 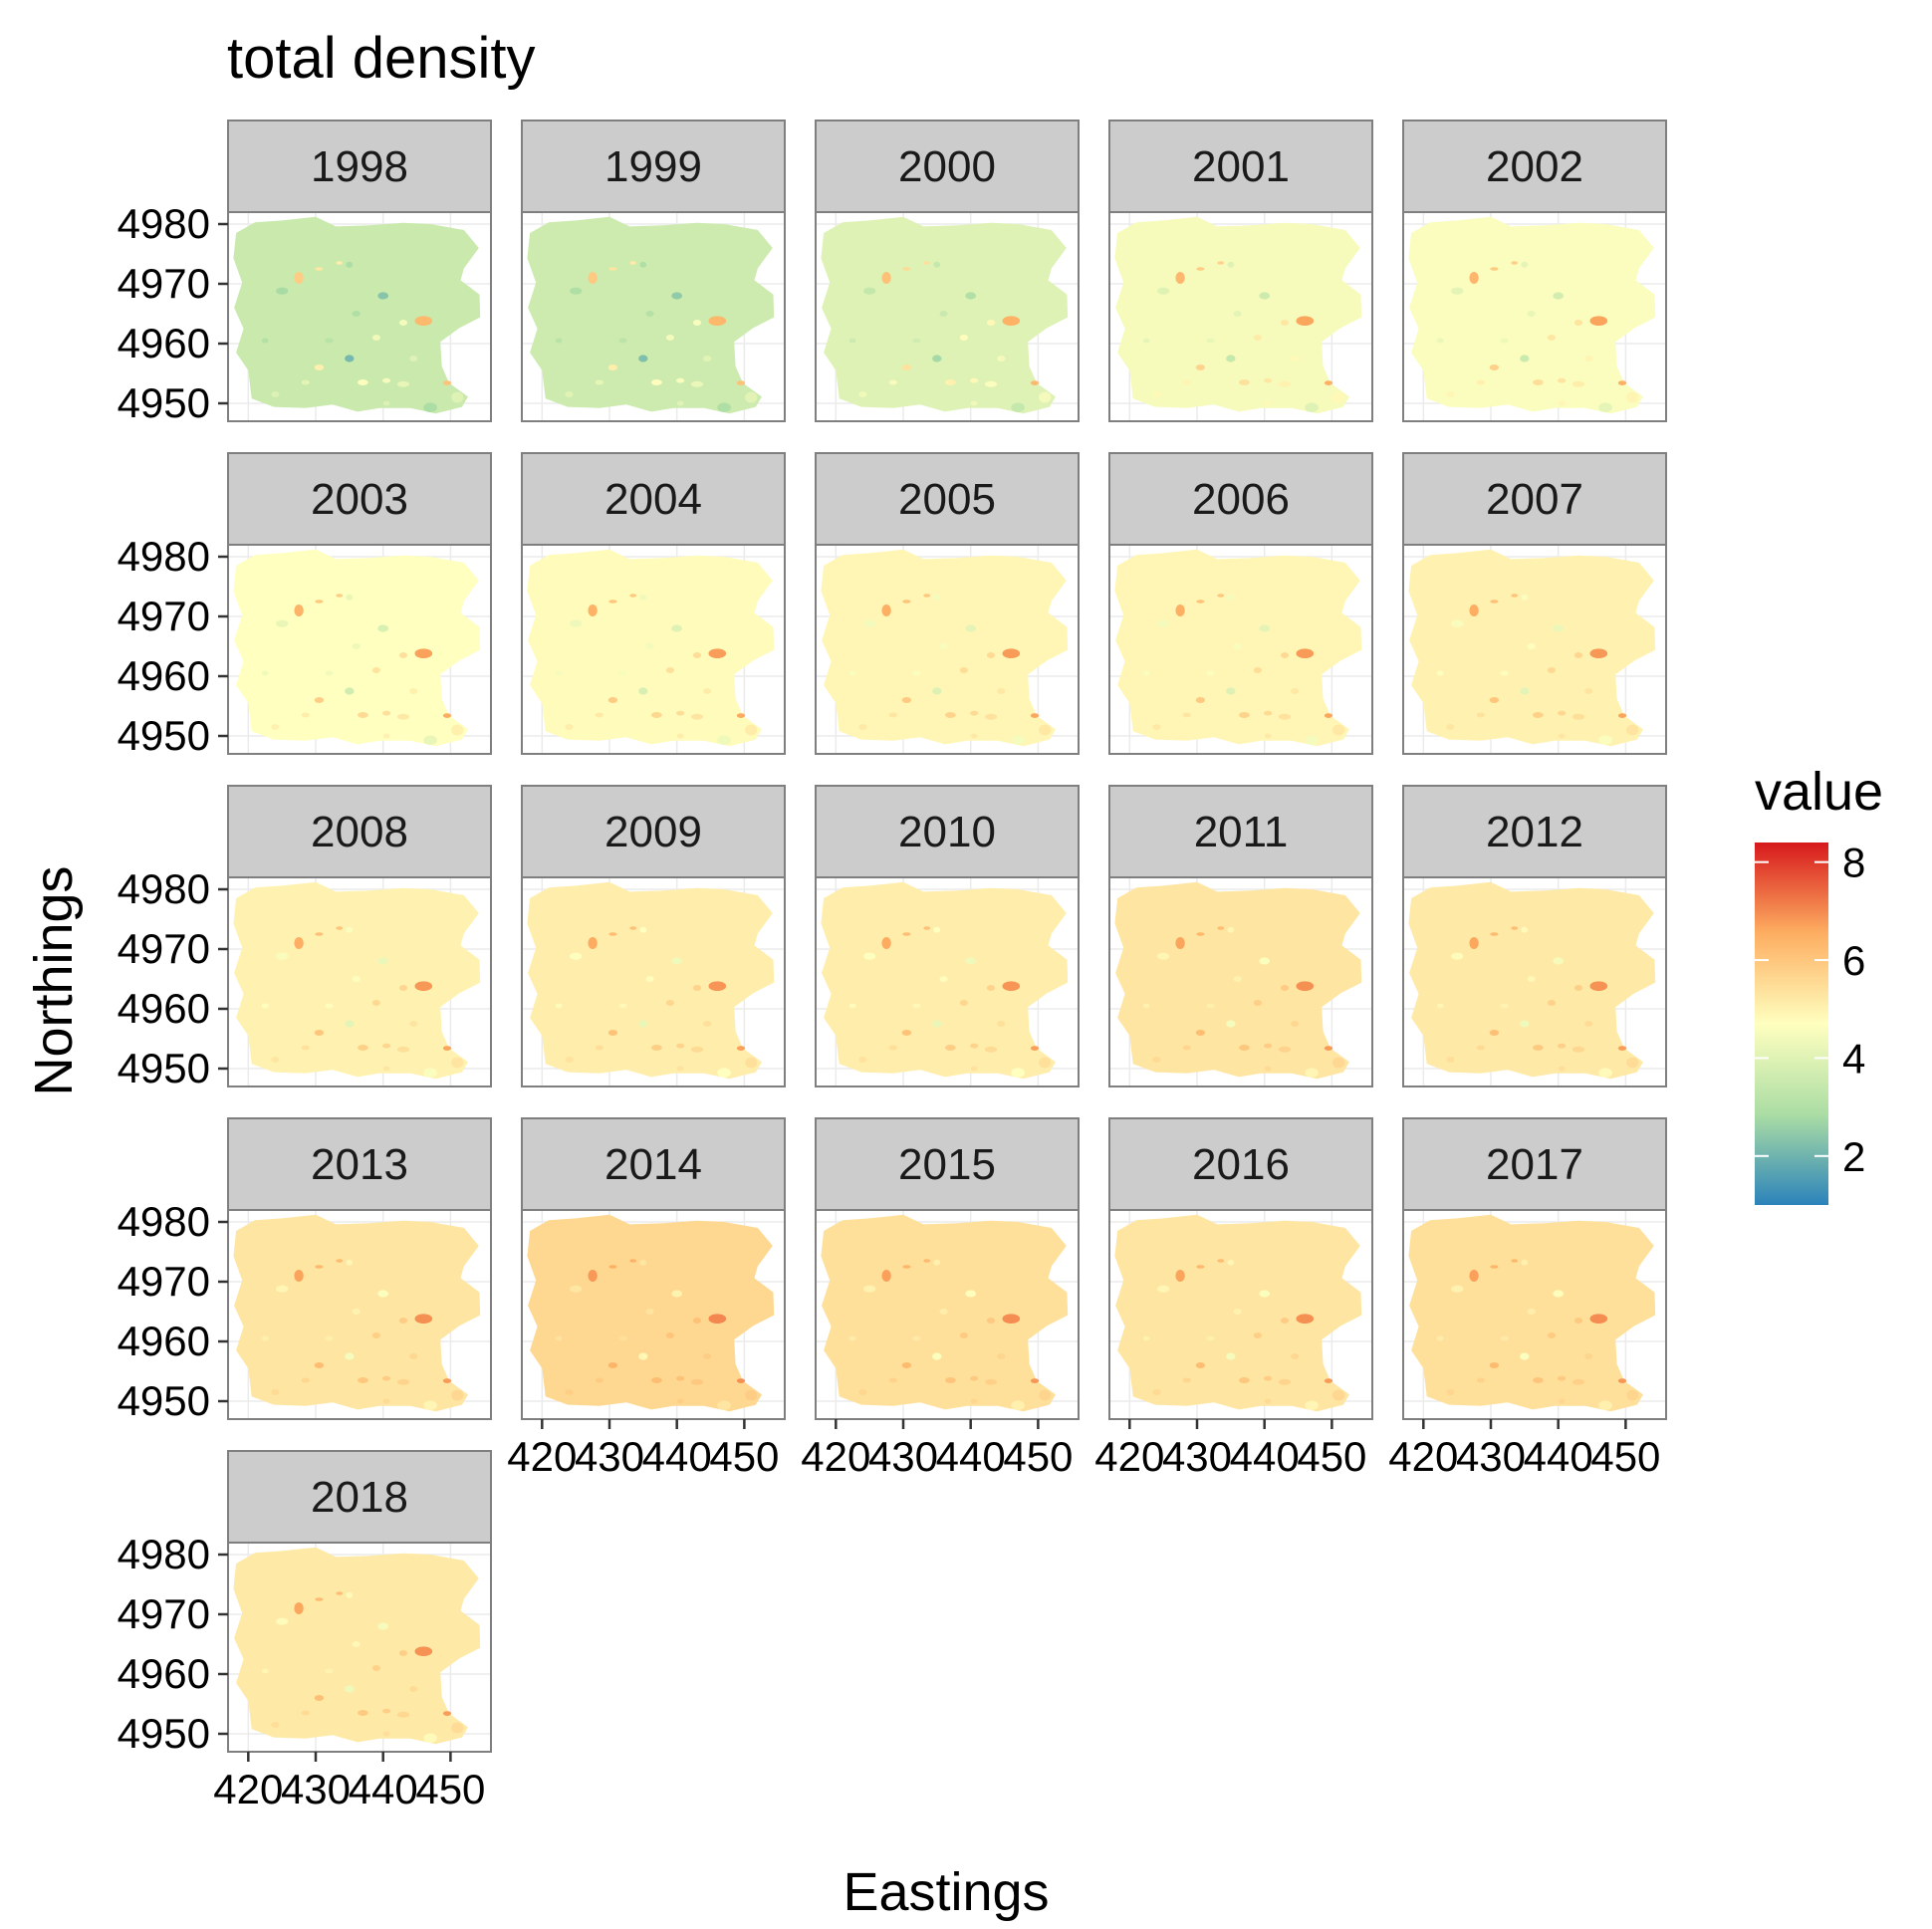 What do you see at coordinates (54, 980) in the screenshot?
I see `y-axis-title: Northings` at bounding box center [54, 980].